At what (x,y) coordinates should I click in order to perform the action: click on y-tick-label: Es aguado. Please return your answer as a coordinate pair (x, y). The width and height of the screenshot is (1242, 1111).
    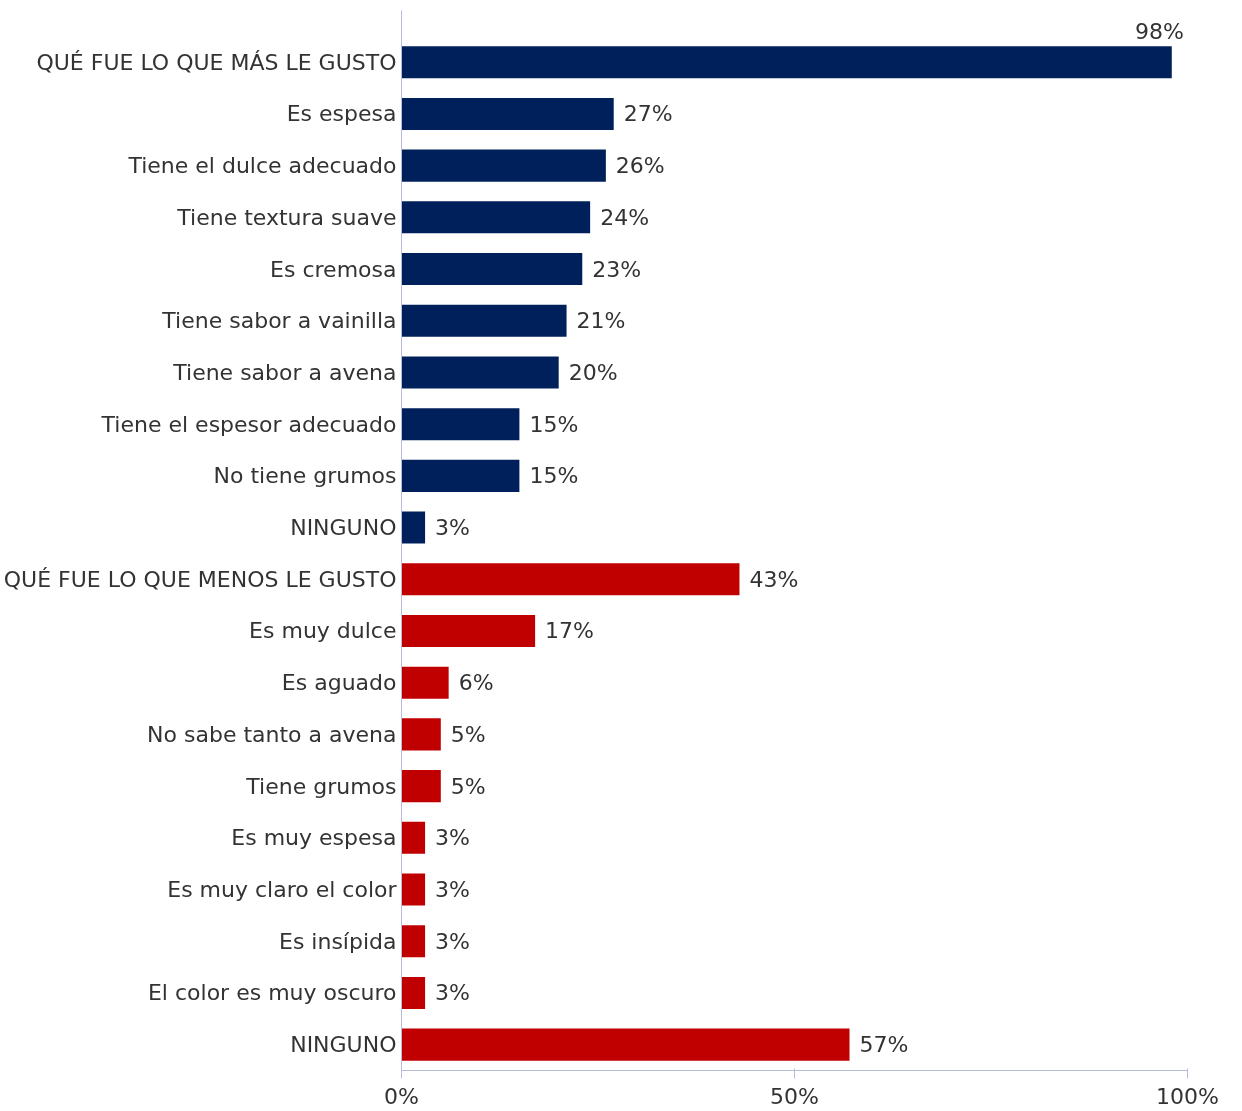
    Looking at the image, I should click on (339, 683).